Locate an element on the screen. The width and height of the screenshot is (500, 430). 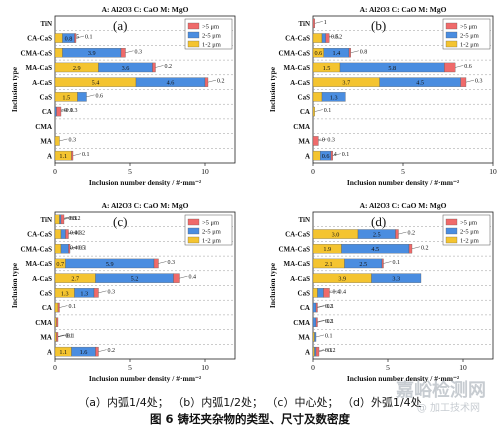
category-label: MA-CaS is located at coordinates (39, 68).